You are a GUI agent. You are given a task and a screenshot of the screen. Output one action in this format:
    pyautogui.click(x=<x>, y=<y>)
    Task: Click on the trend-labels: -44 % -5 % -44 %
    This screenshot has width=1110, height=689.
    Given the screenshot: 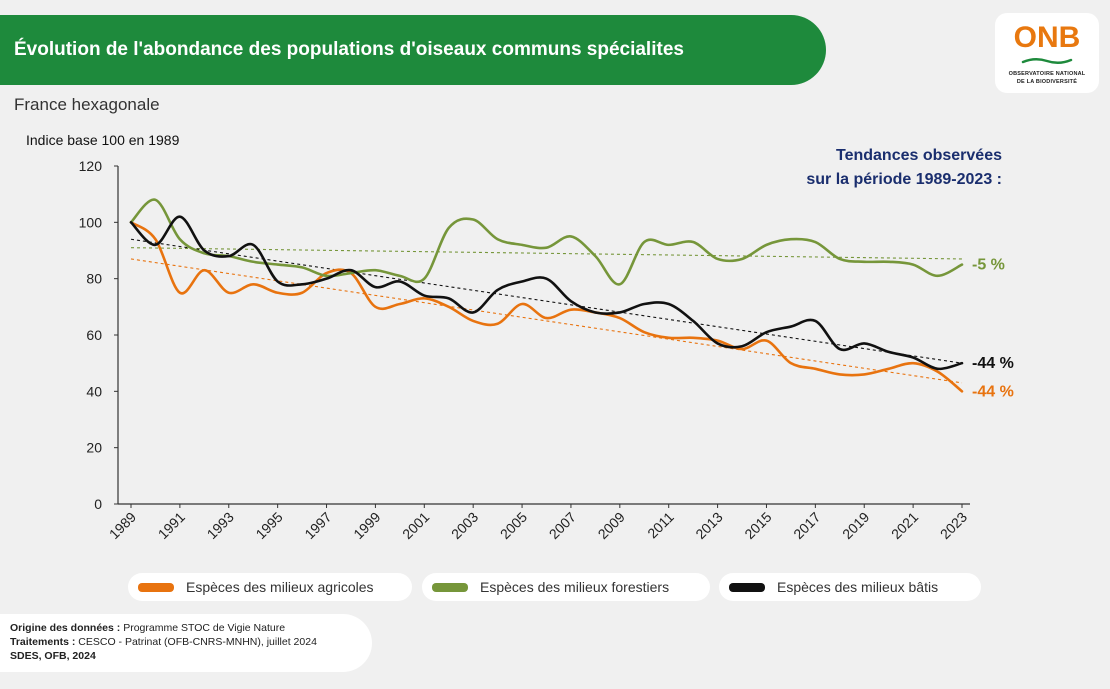 What is the action you would take?
    pyautogui.click(x=993, y=329)
    